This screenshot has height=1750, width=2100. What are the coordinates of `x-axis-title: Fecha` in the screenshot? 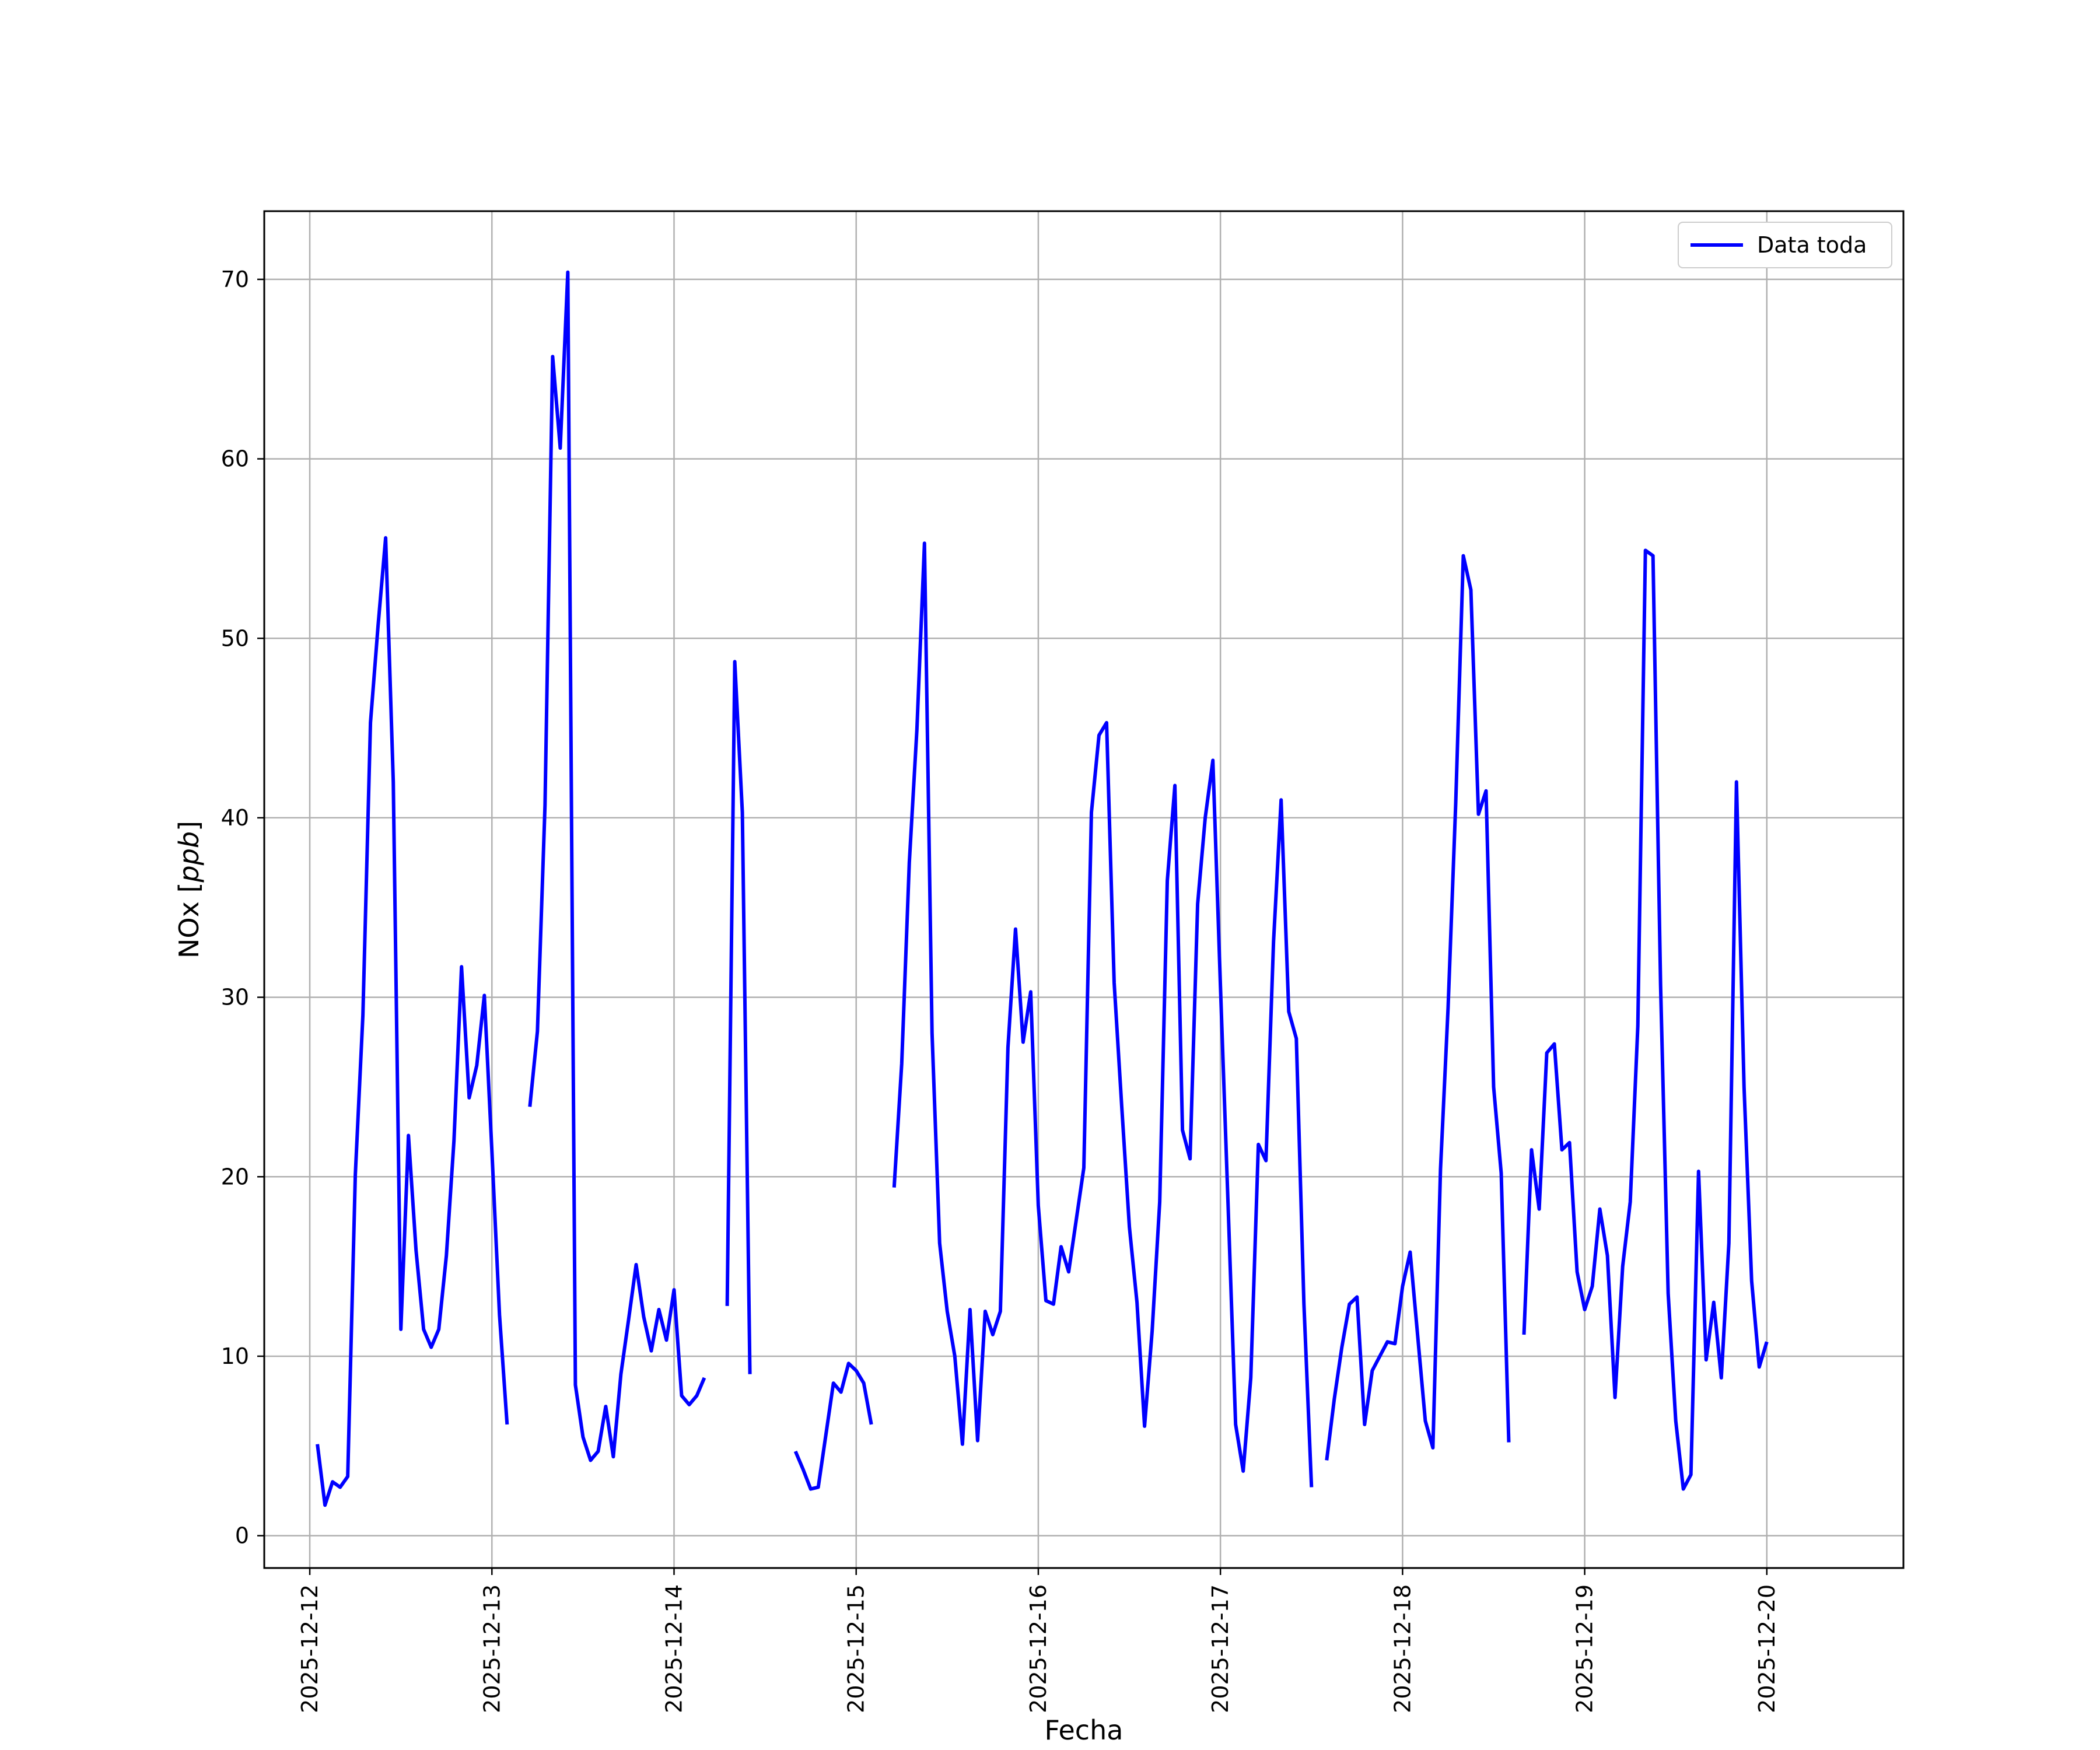 It's located at (1084, 1730).